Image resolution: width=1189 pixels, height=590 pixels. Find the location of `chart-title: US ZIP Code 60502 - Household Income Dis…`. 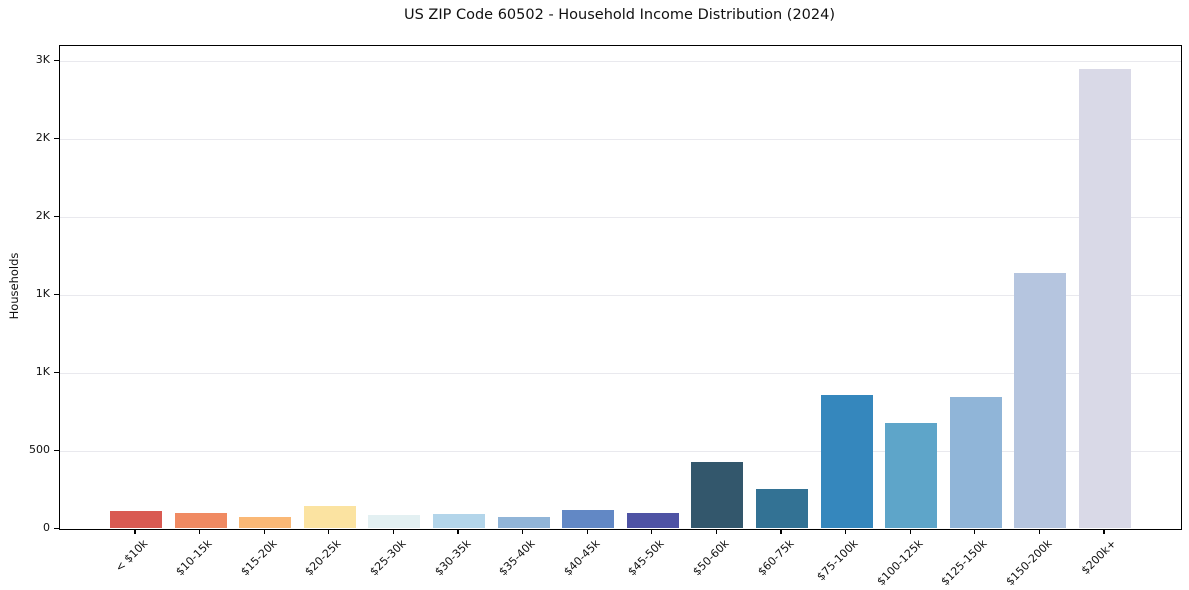

chart-title: US ZIP Code 60502 - Household Income Dis… is located at coordinates (619, 15).